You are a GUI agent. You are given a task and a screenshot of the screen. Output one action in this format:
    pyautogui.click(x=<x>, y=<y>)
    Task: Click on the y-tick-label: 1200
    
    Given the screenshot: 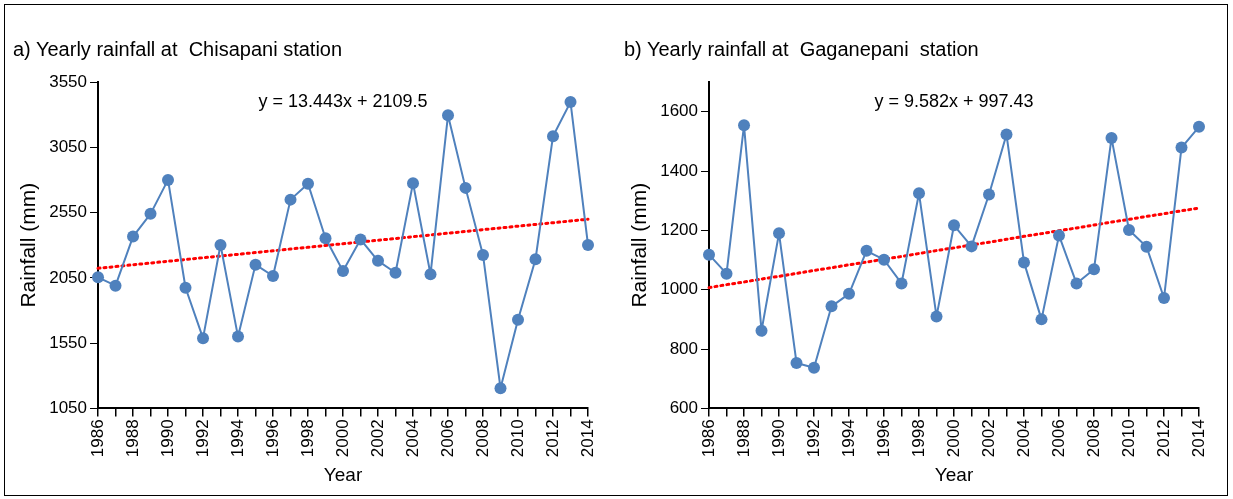 What is the action you would take?
    pyautogui.click(x=679, y=230)
    